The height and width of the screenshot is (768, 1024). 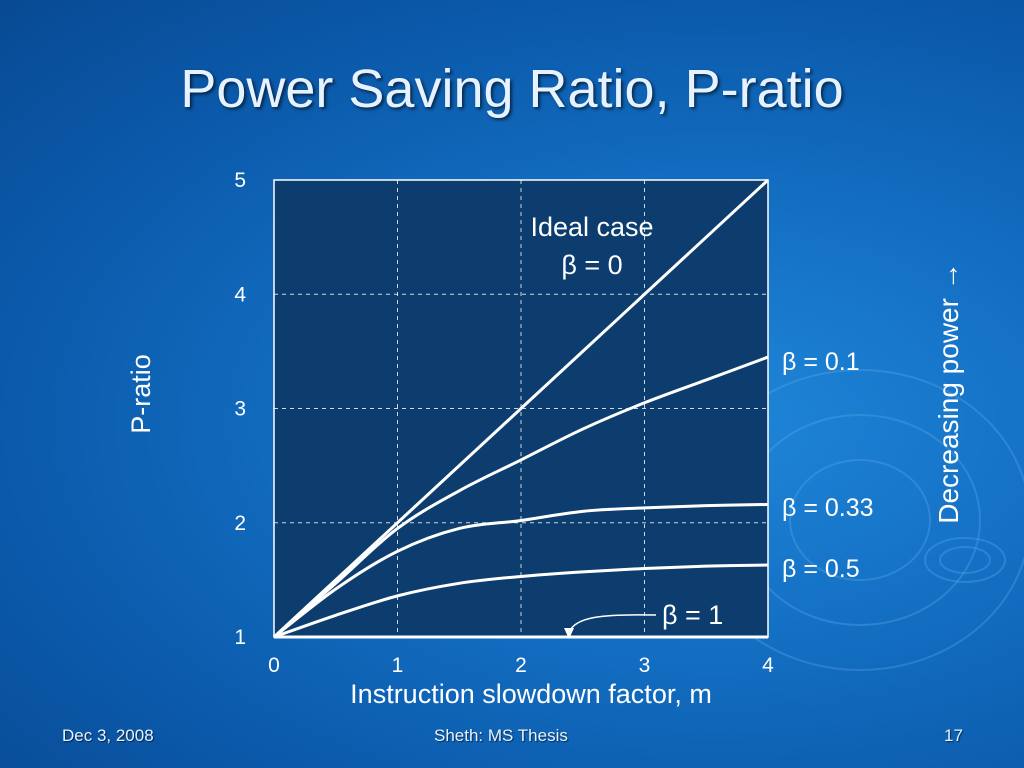 What do you see at coordinates (948, 392) in the screenshot?
I see `decreasing-power-annotation: Decreasing power →` at bounding box center [948, 392].